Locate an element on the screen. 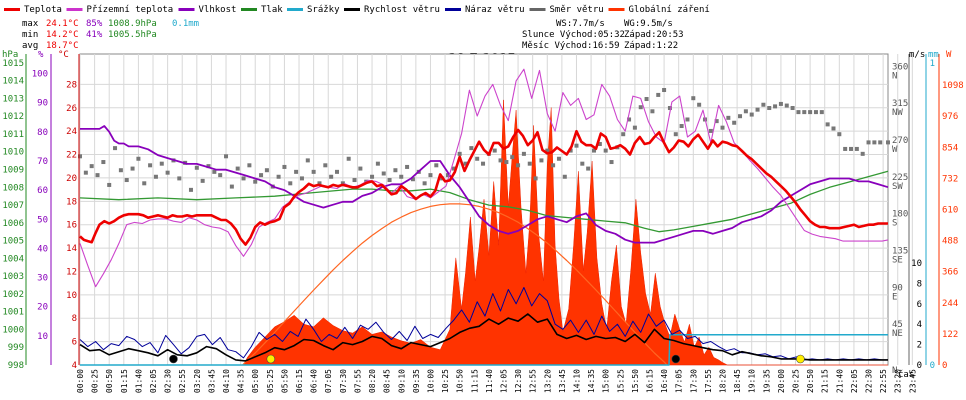 This screenshot has height=400, width=966. moon-set: Západ:1:22 is located at coordinates (651, 46).